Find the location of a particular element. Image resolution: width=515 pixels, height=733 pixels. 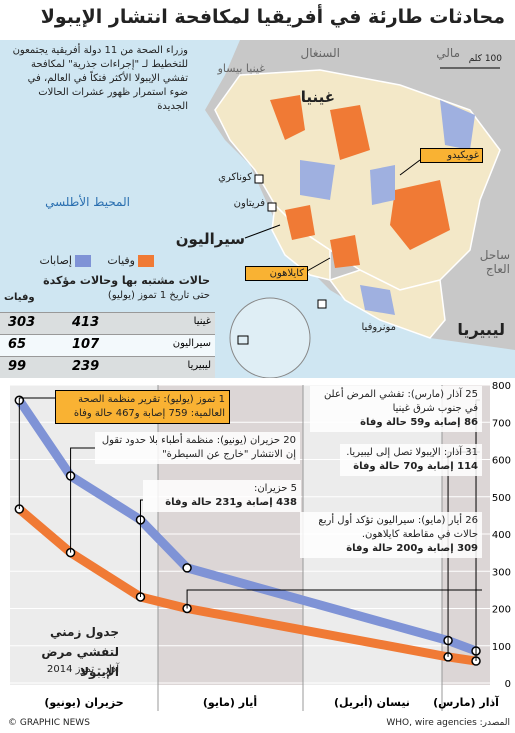

map-label: غينيا is located at coordinates (317, 97).